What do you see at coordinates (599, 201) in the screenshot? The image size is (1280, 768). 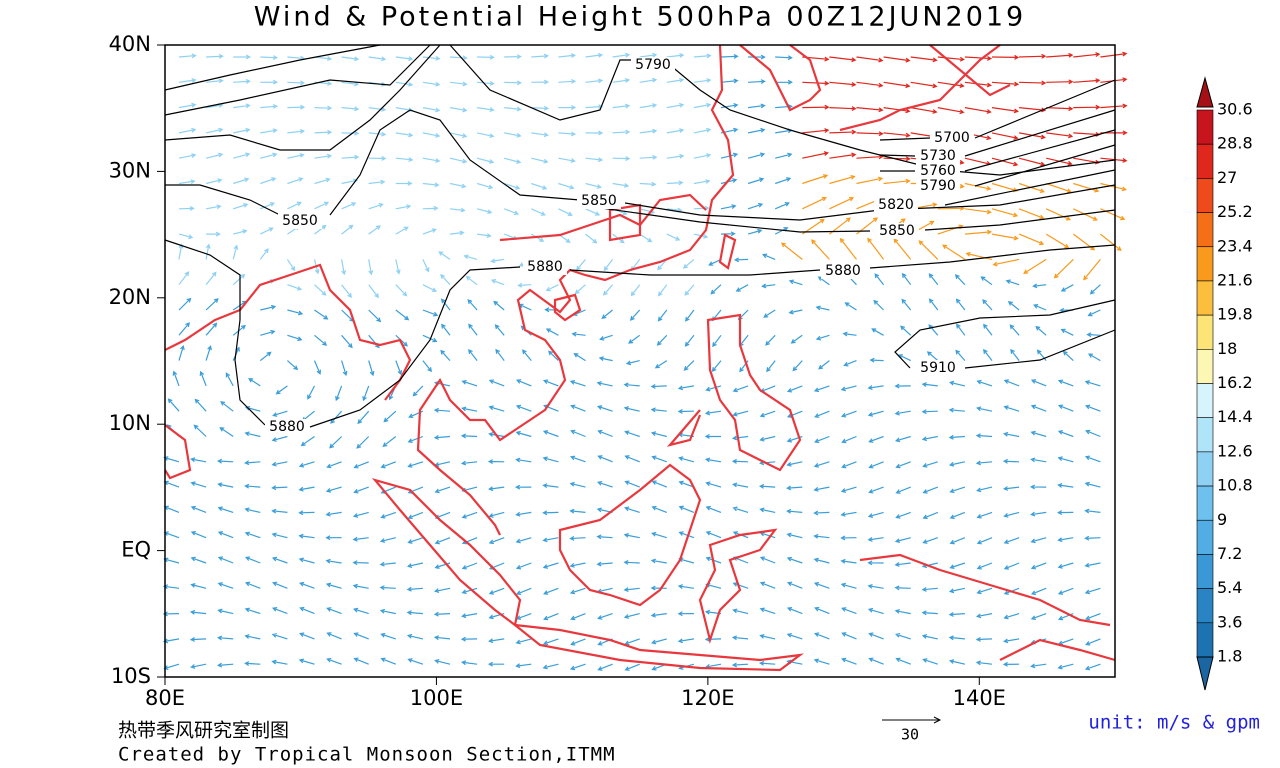 I see `contour-label: 5850` at bounding box center [599, 201].